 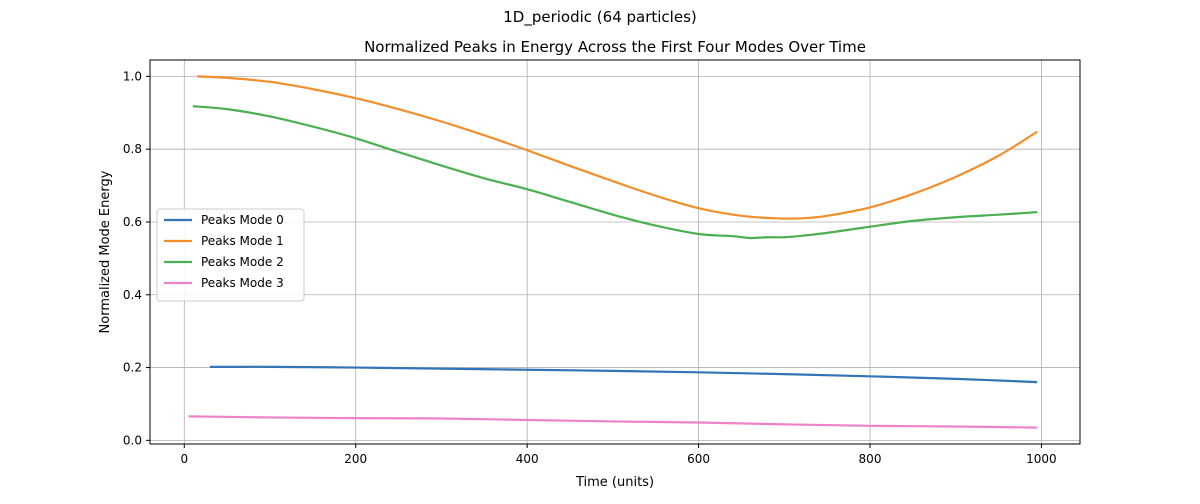 What do you see at coordinates (132, 149) in the screenshot?
I see `y-tick-label: 0.8` at bounding box center [132, 149].